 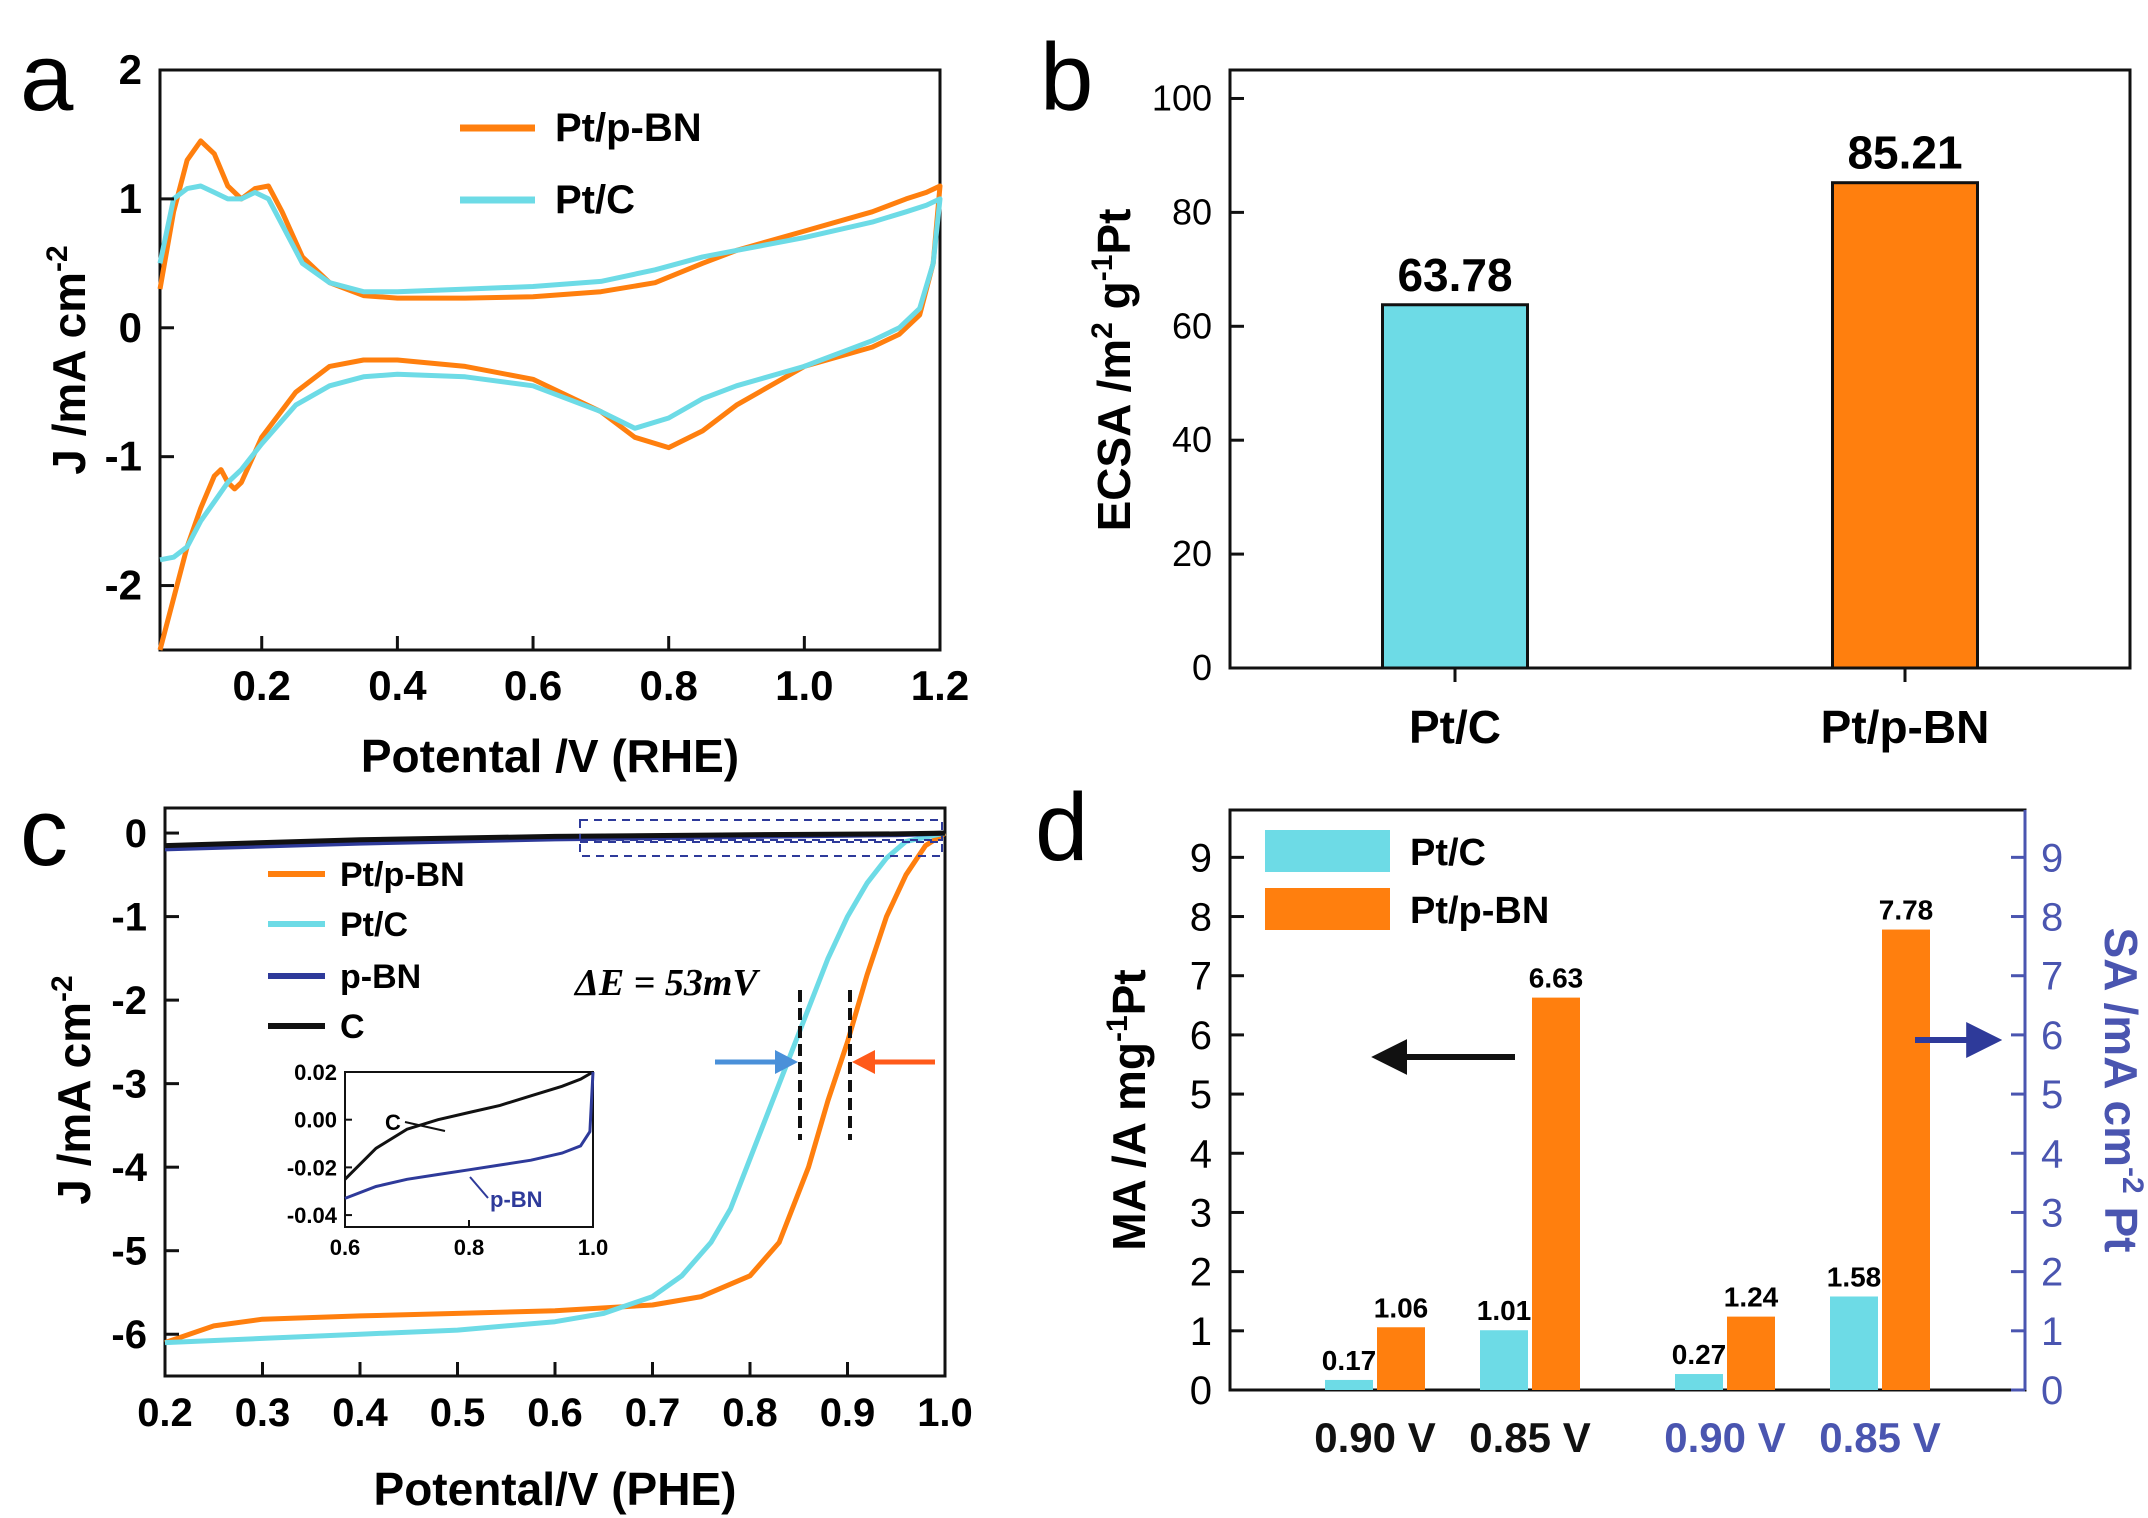 I want to click on legend-c-label-c: C, so click(x=352, y=1027).